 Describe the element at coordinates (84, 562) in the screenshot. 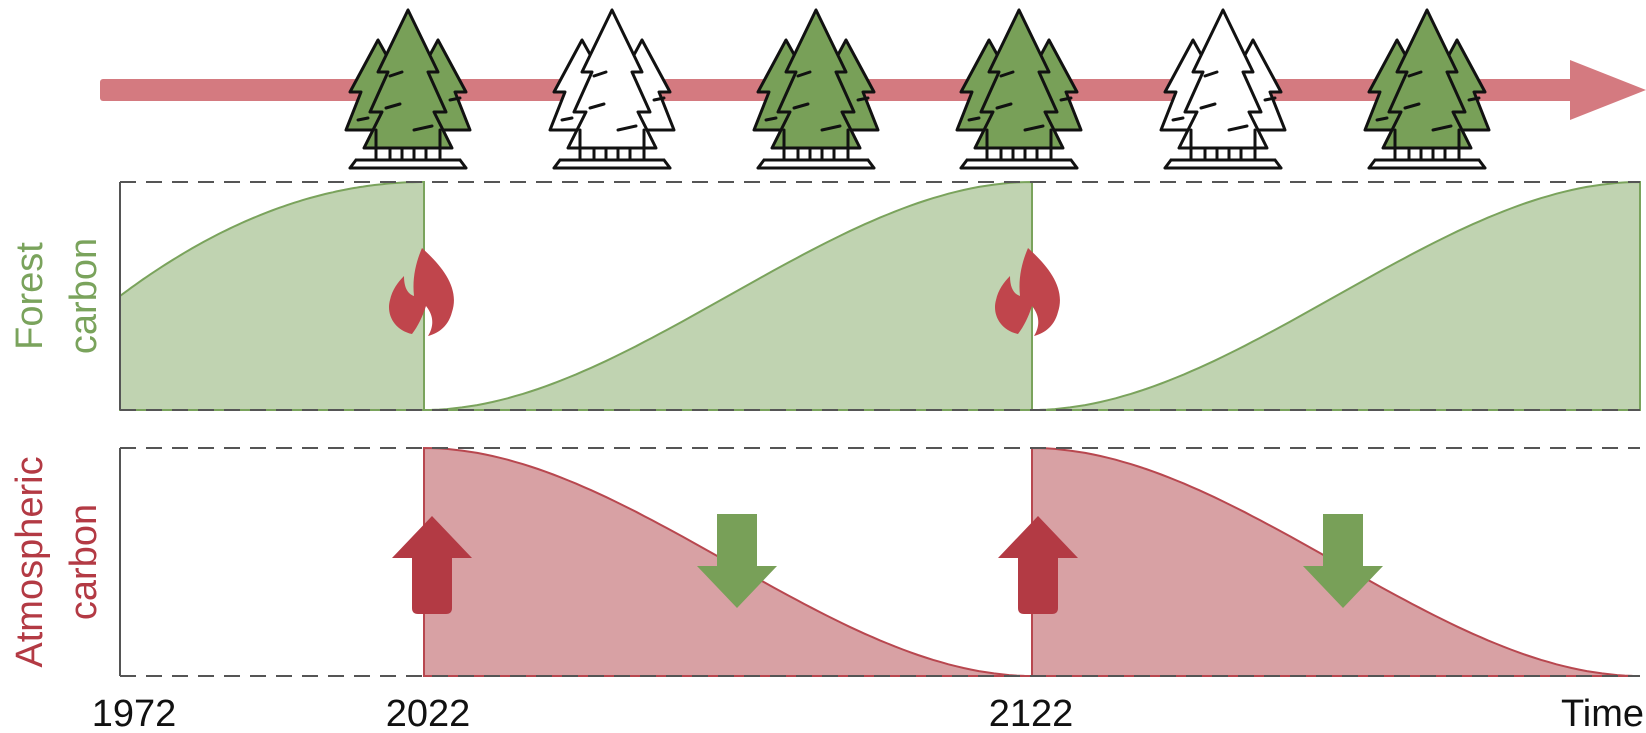

I see `atmo-label-line-2: carbon` at that location.